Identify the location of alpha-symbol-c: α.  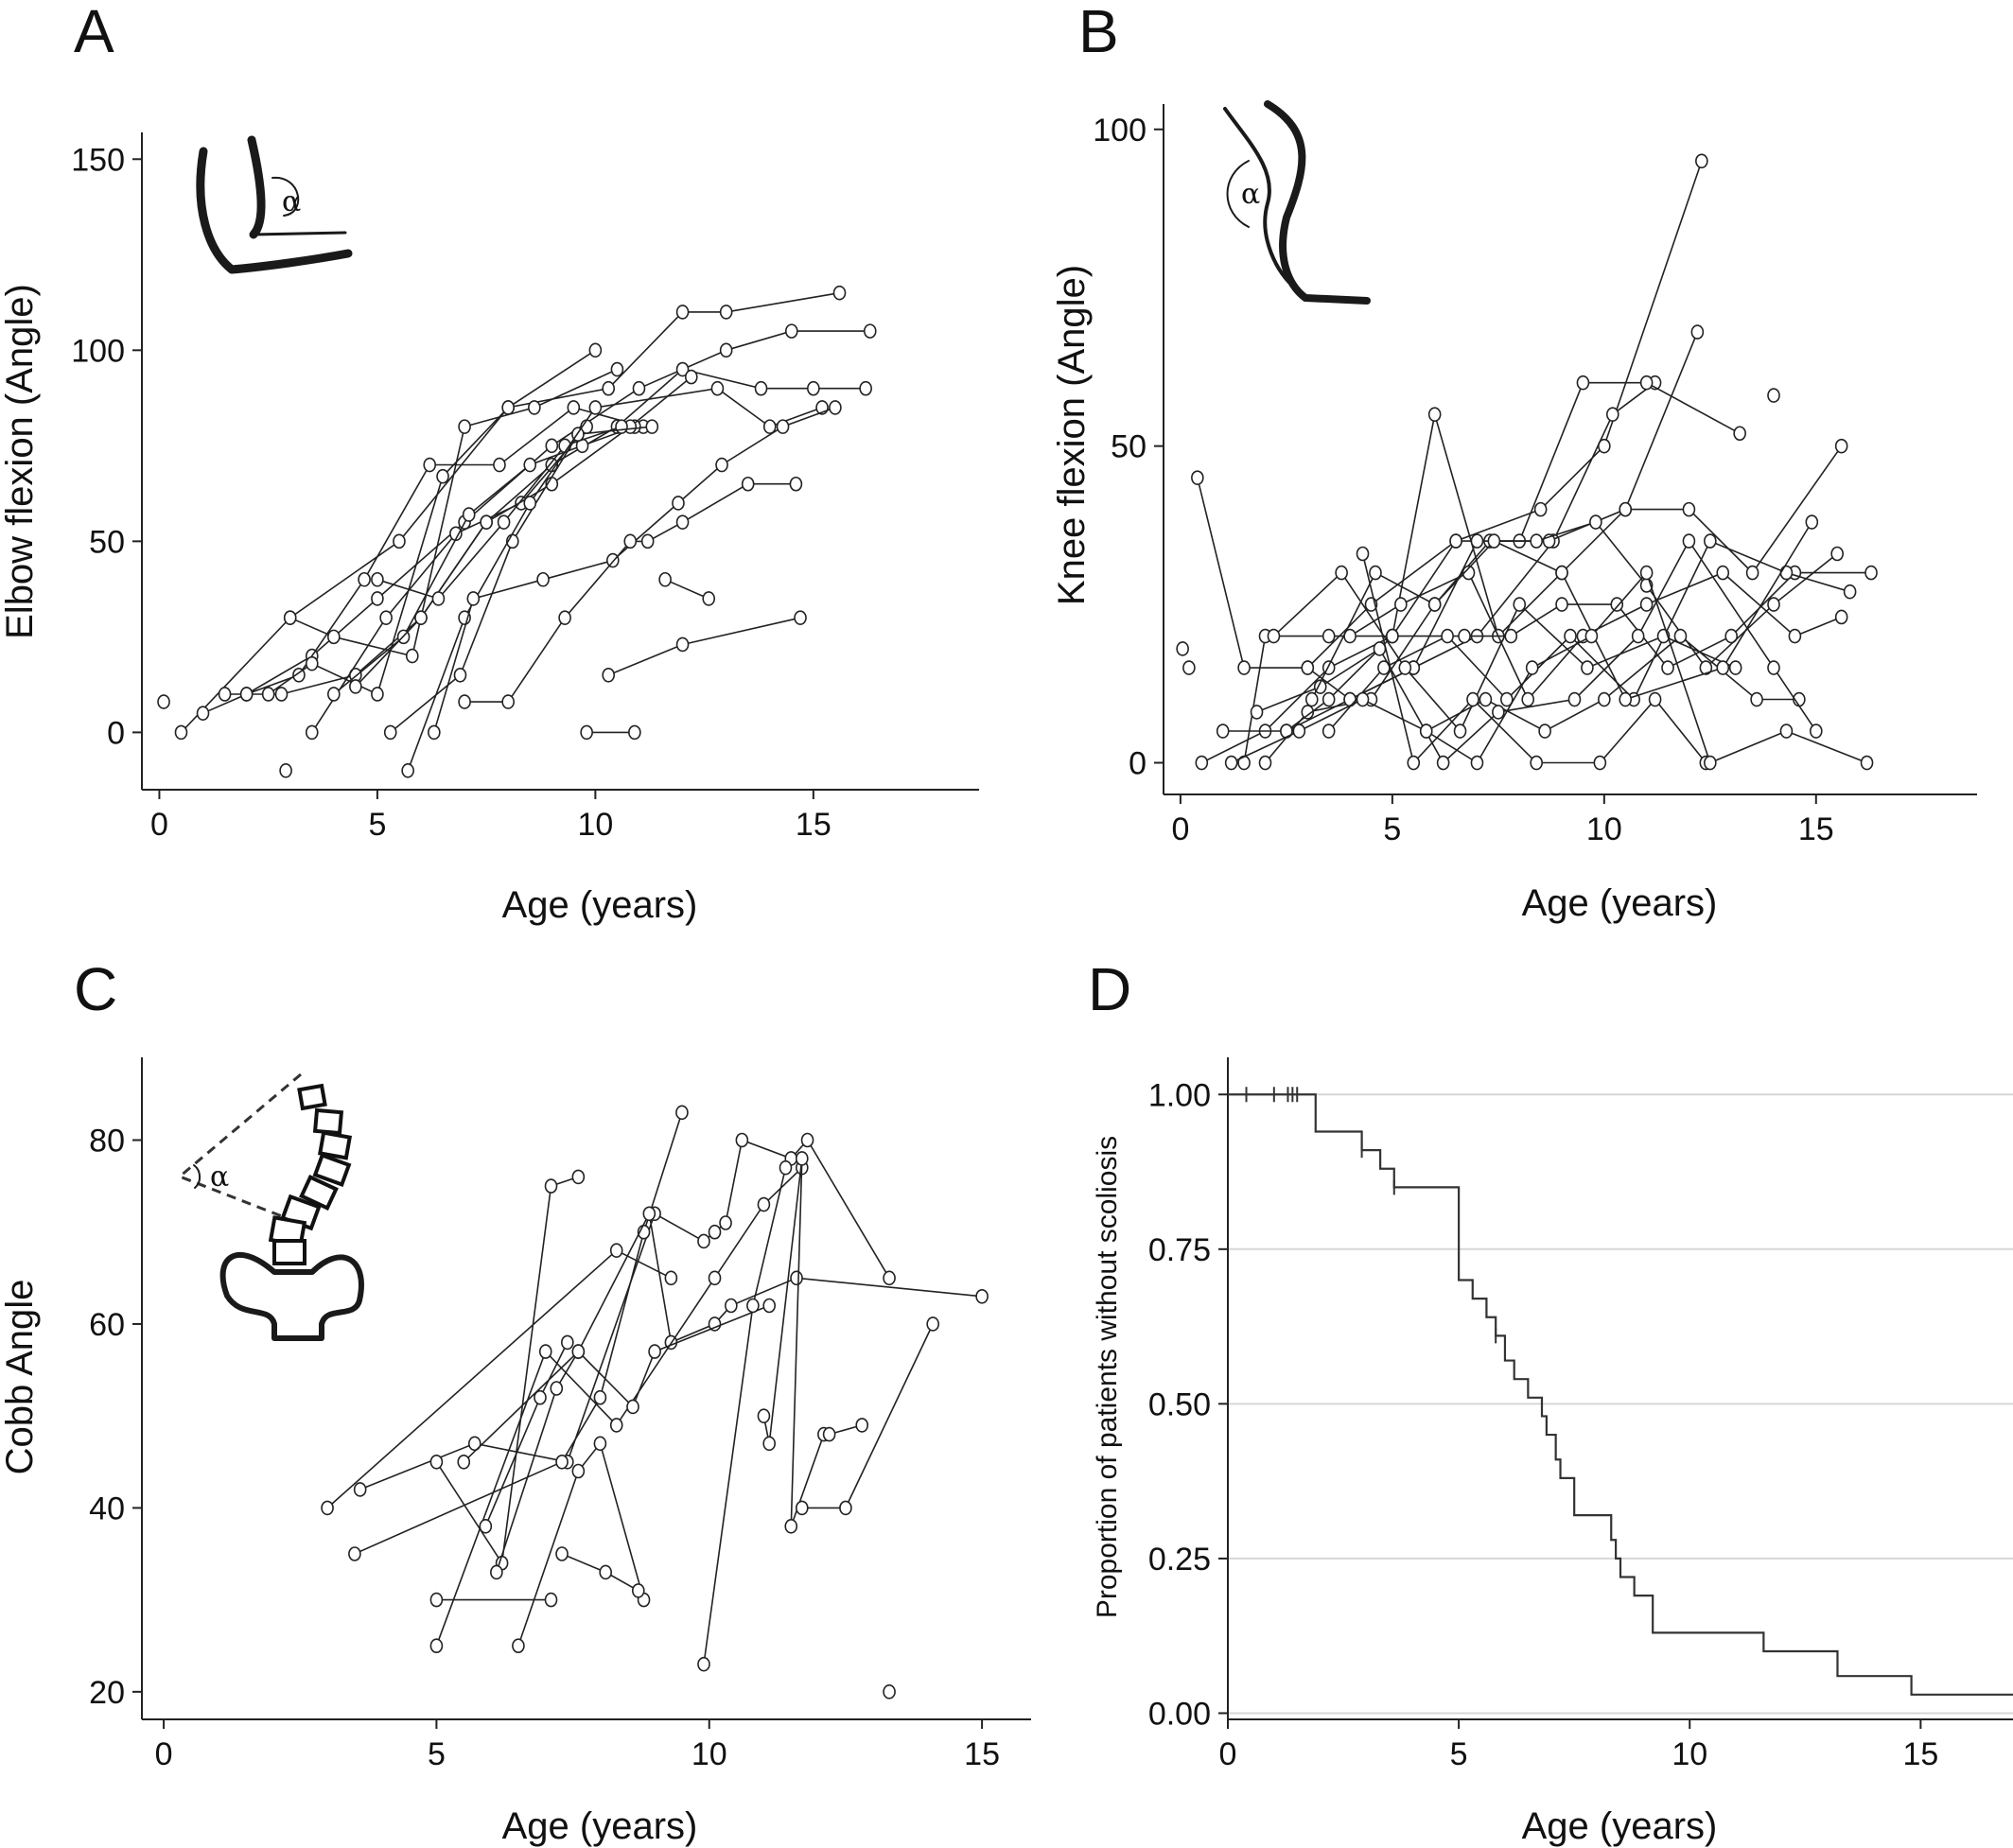
(219, 1177).